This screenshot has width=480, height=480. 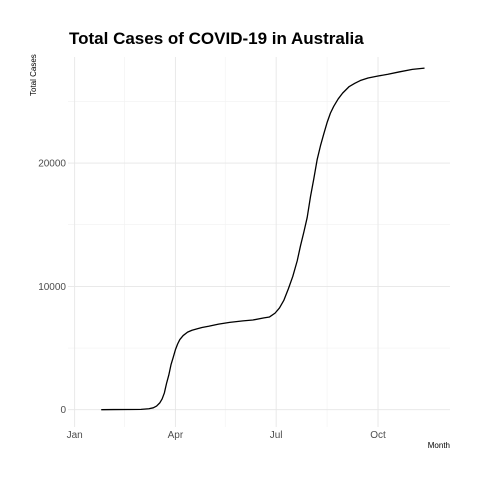 What do you see at coordinates (378, 435) in the screenshot?
I see `x-tick-label: Oct` at bounding box center [378, 435].